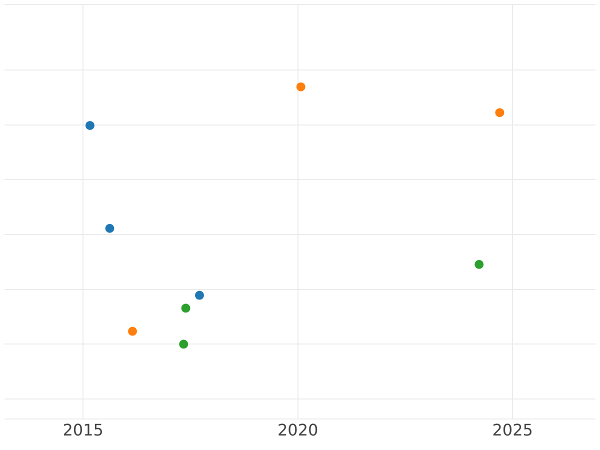 Image resolution: width=600 pixels, height=450 pixels. Describe the element at coordinates (297, 430) in the screenshot. I see `x-tick-label: 2020` at that location.